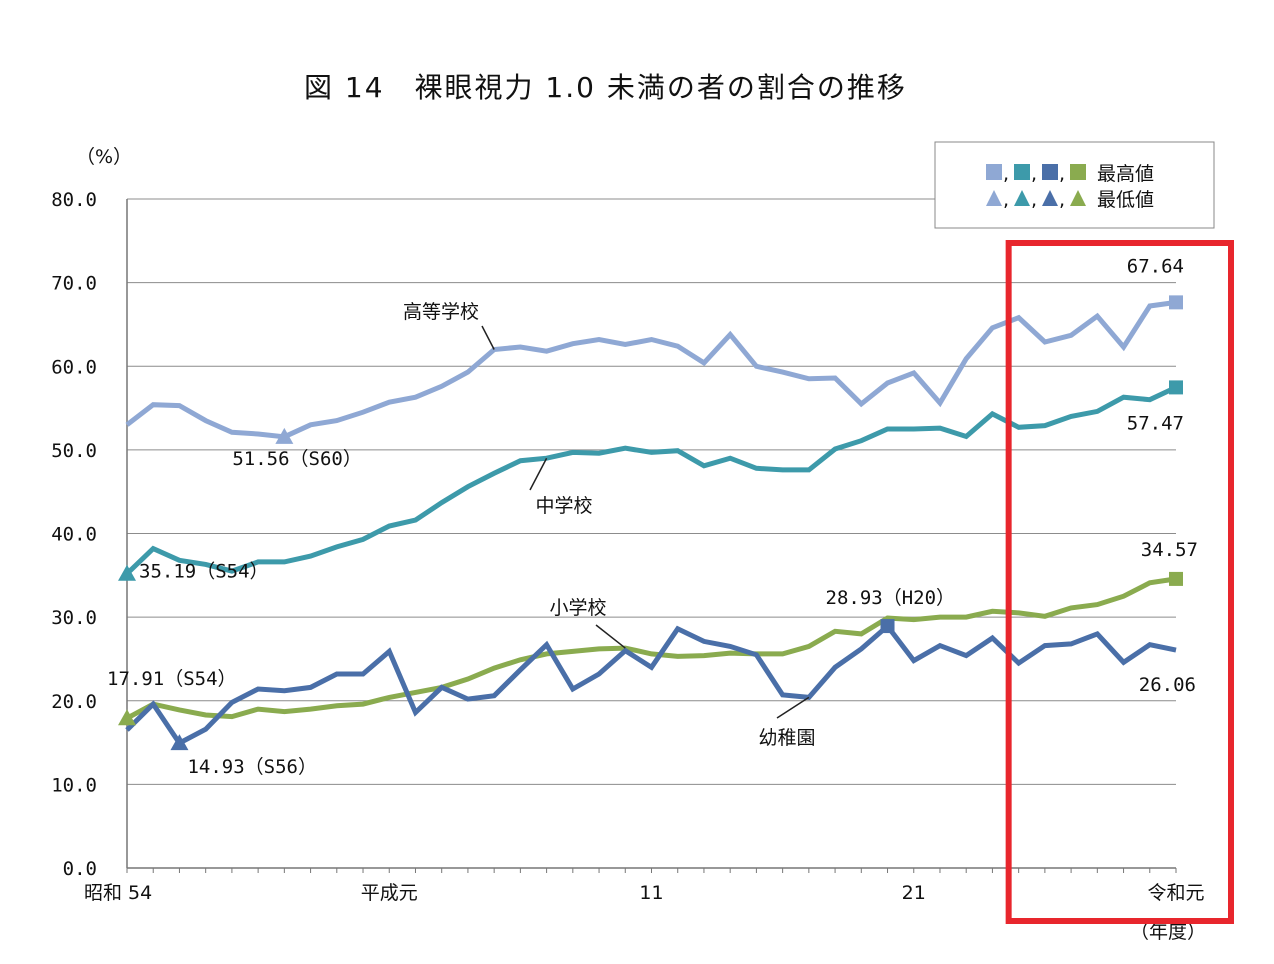 The width and height of the screenshot is (1274, 964). What do you see at coordinates (74, 367) in the screenshot?
I see `y-tick-label: 60.0` at bounding box center [74, 367].